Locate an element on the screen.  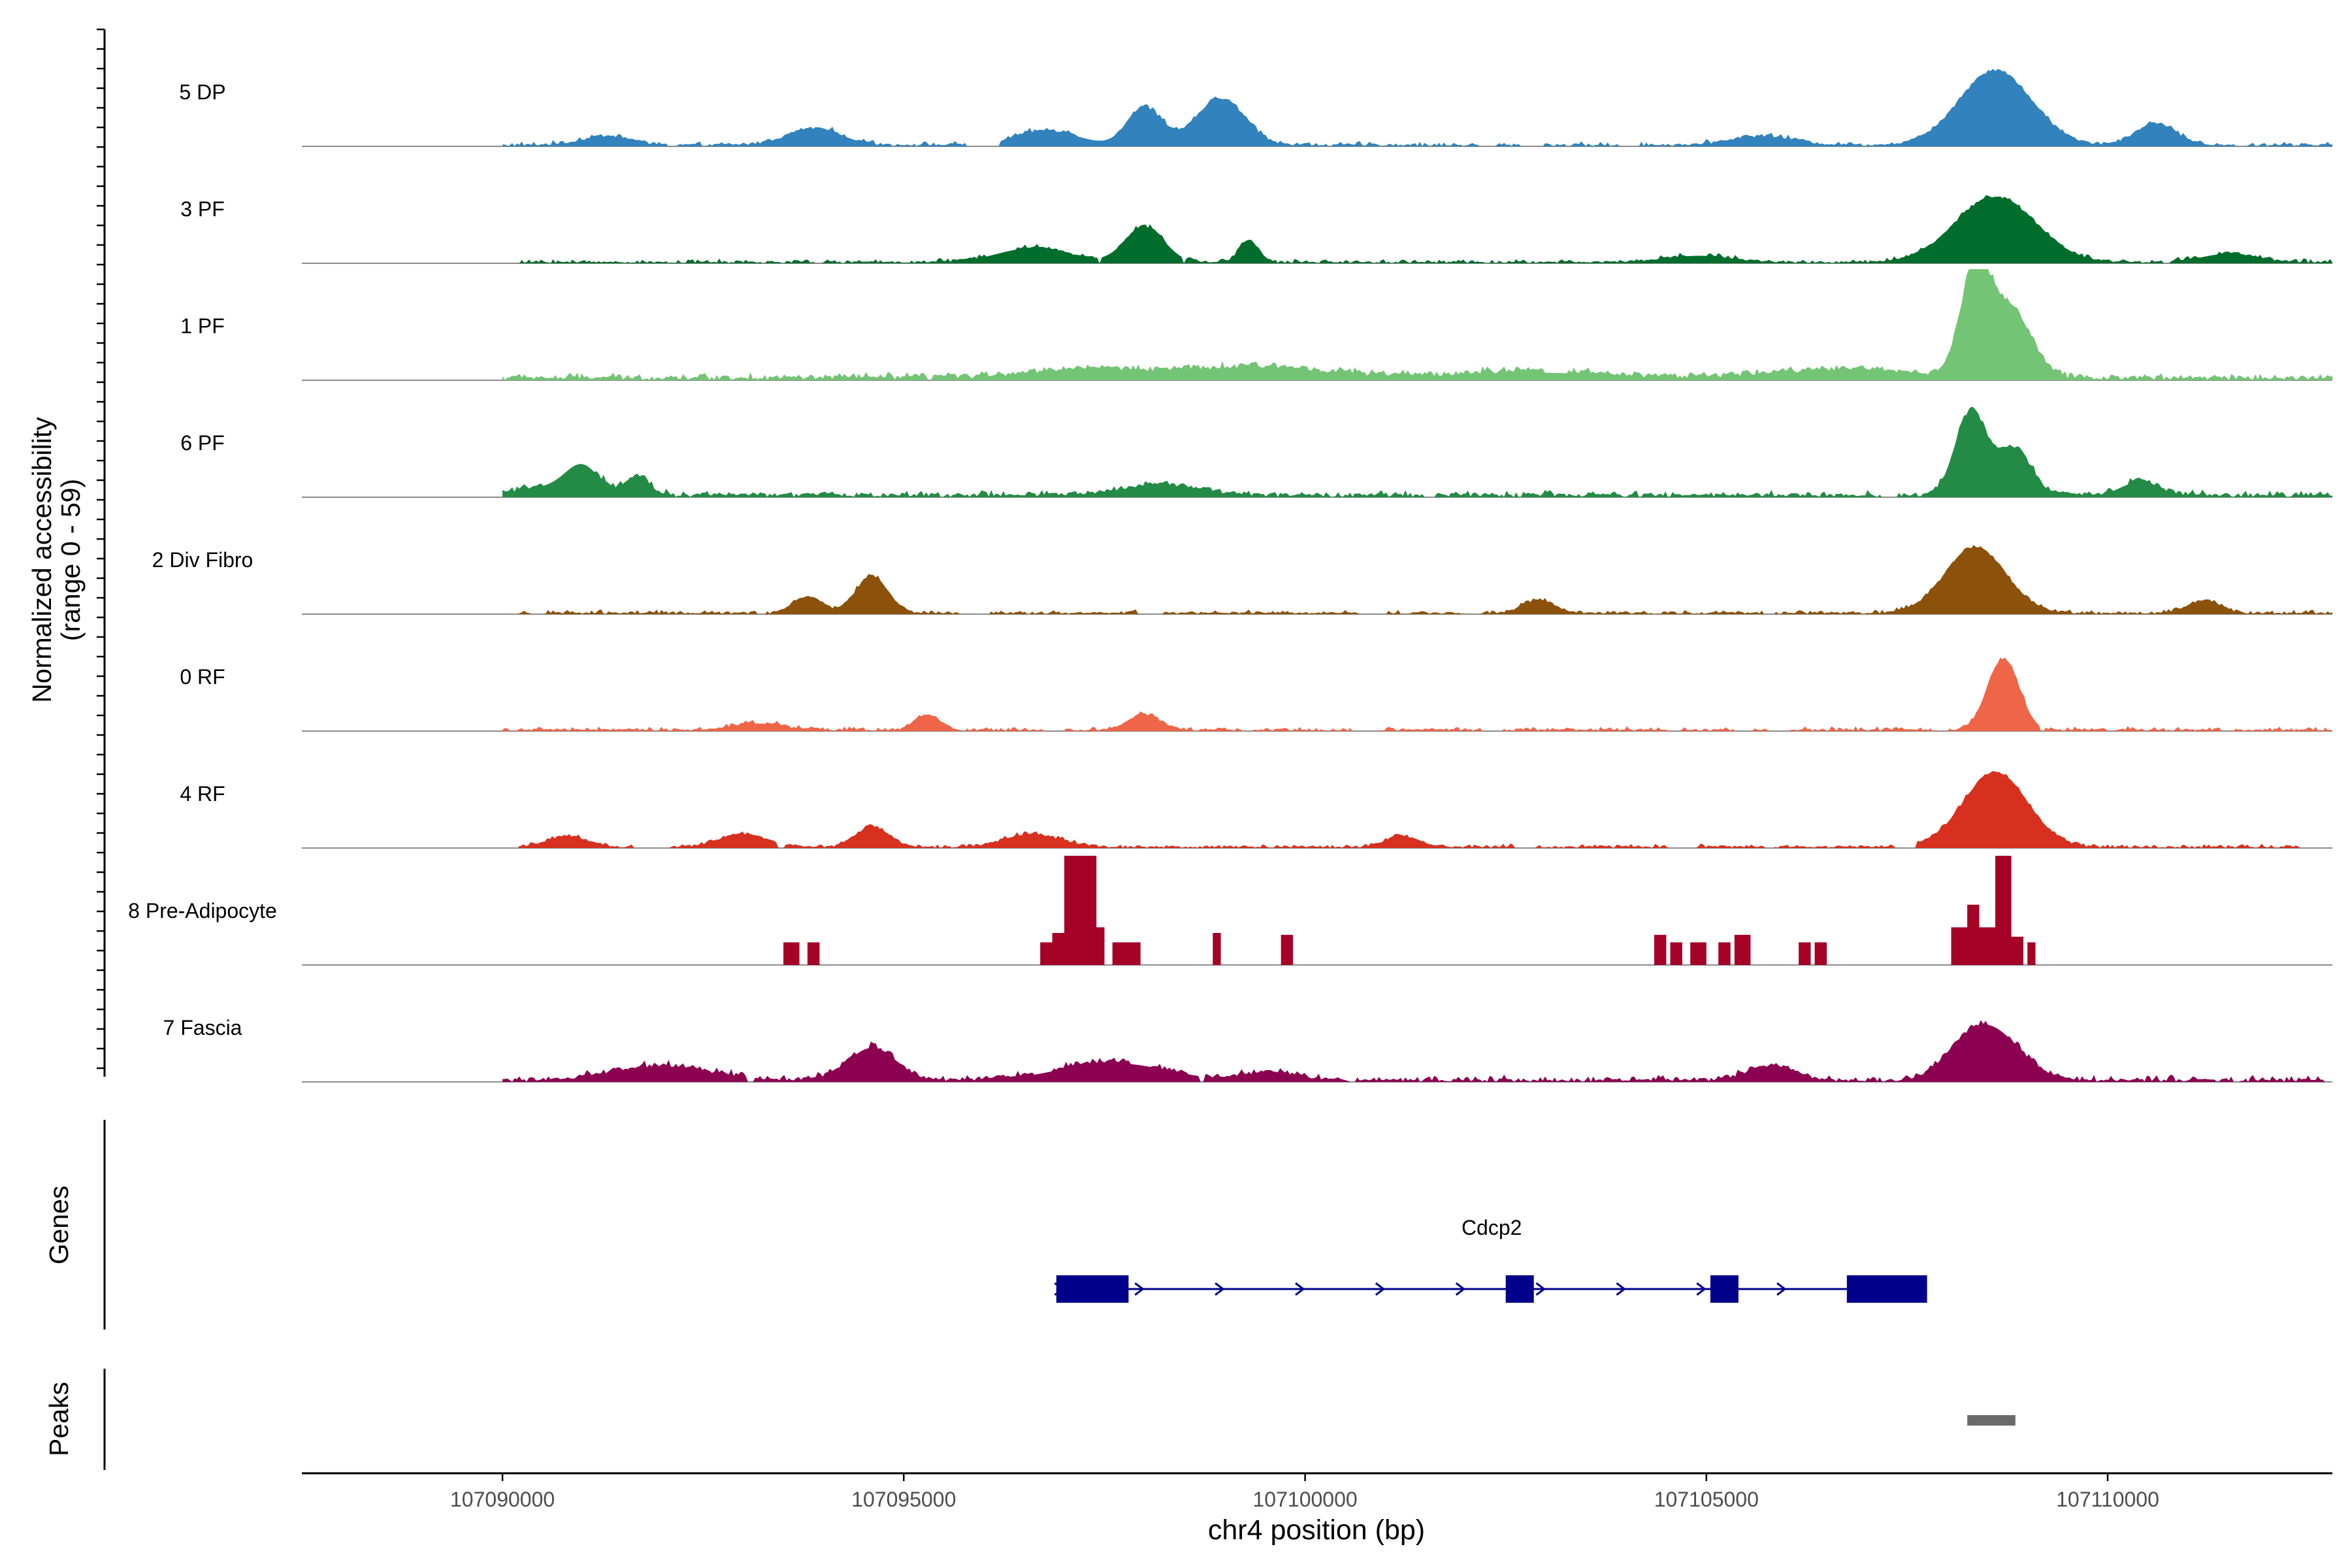
track-3: 6 PF is located at coordinates (1256, 452).